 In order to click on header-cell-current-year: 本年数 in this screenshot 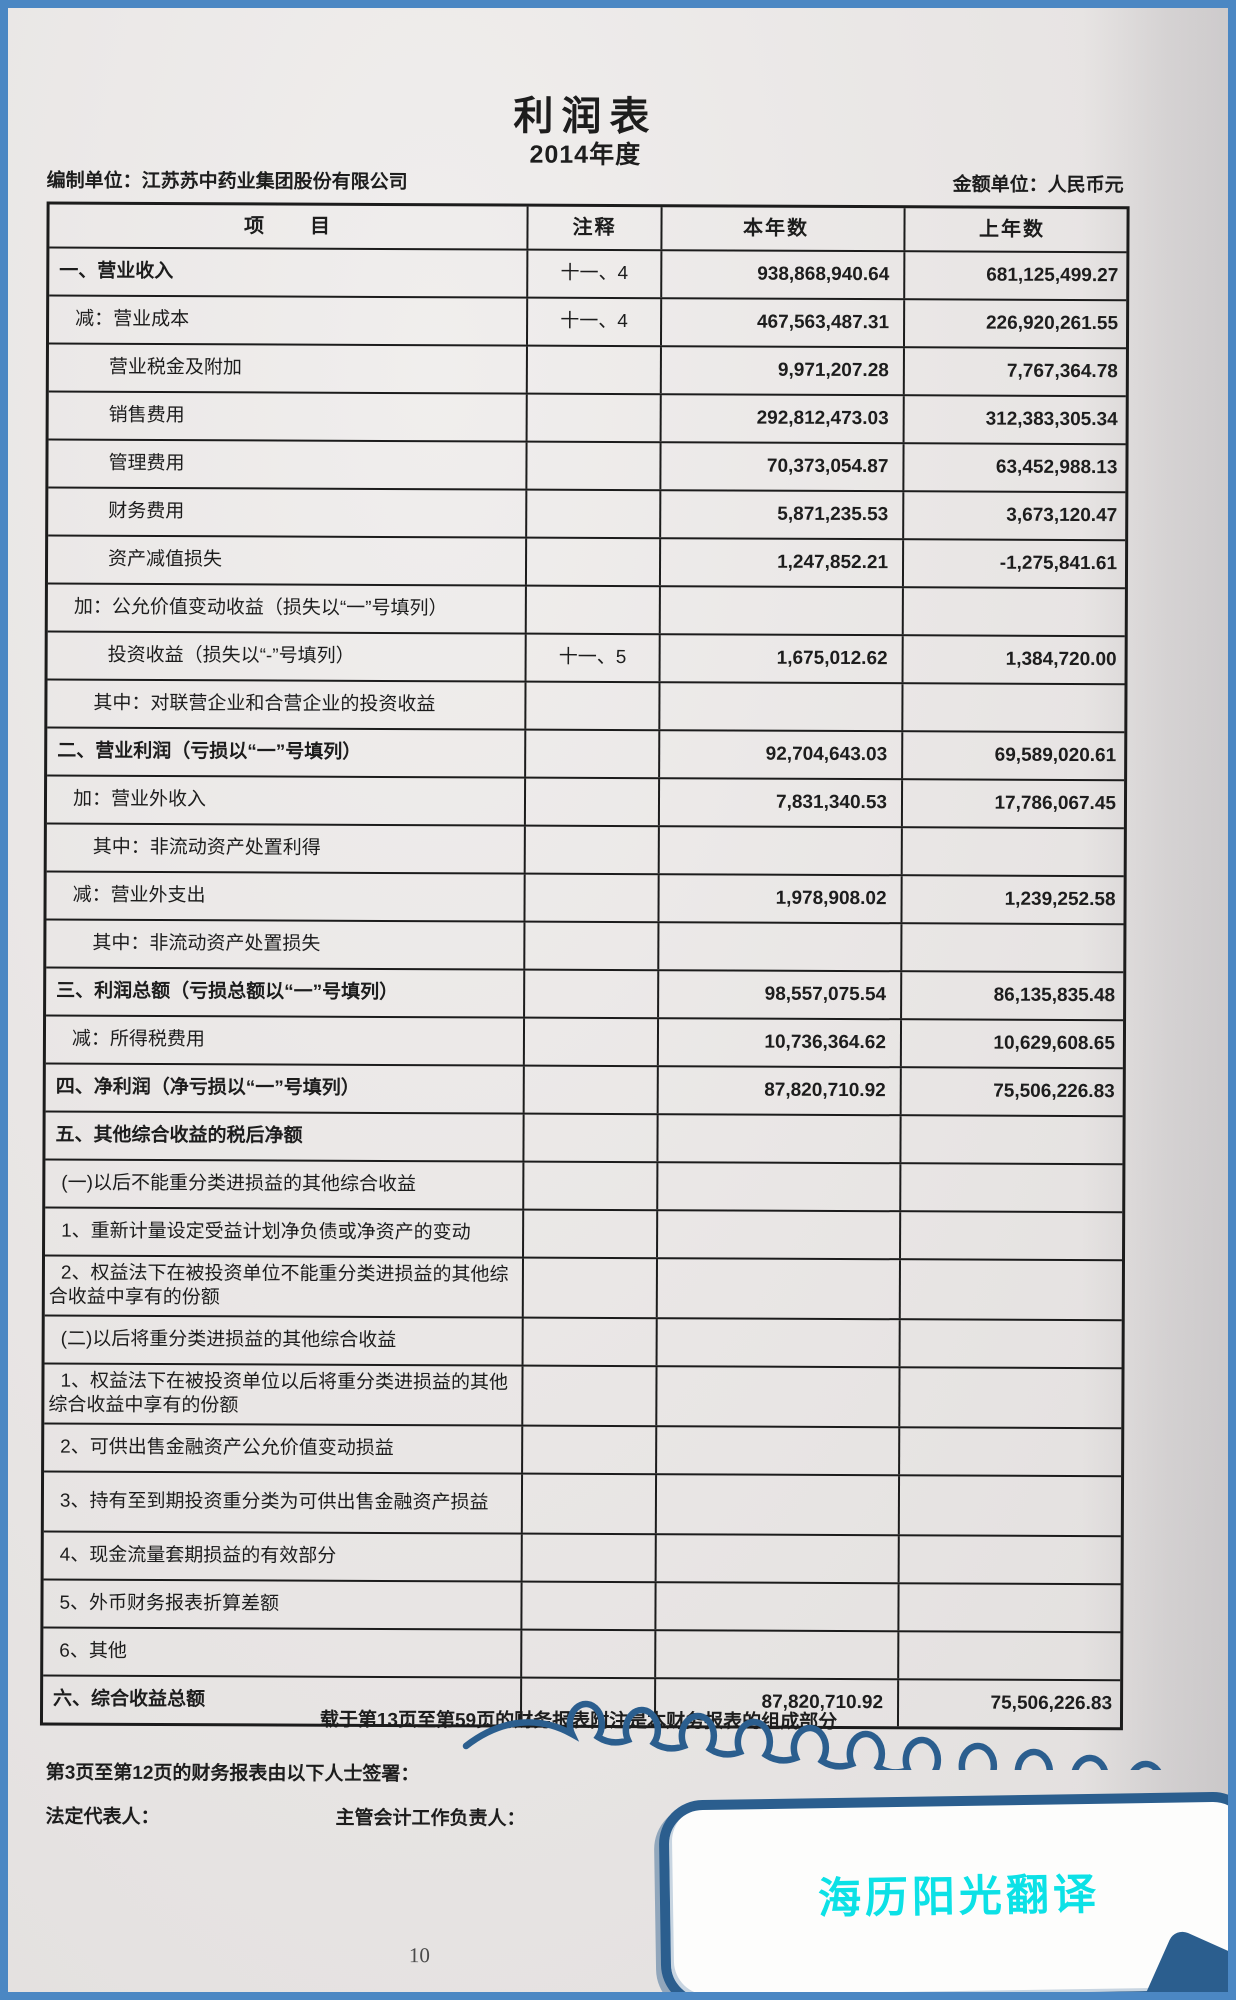, I will do `click(782, 229)`.